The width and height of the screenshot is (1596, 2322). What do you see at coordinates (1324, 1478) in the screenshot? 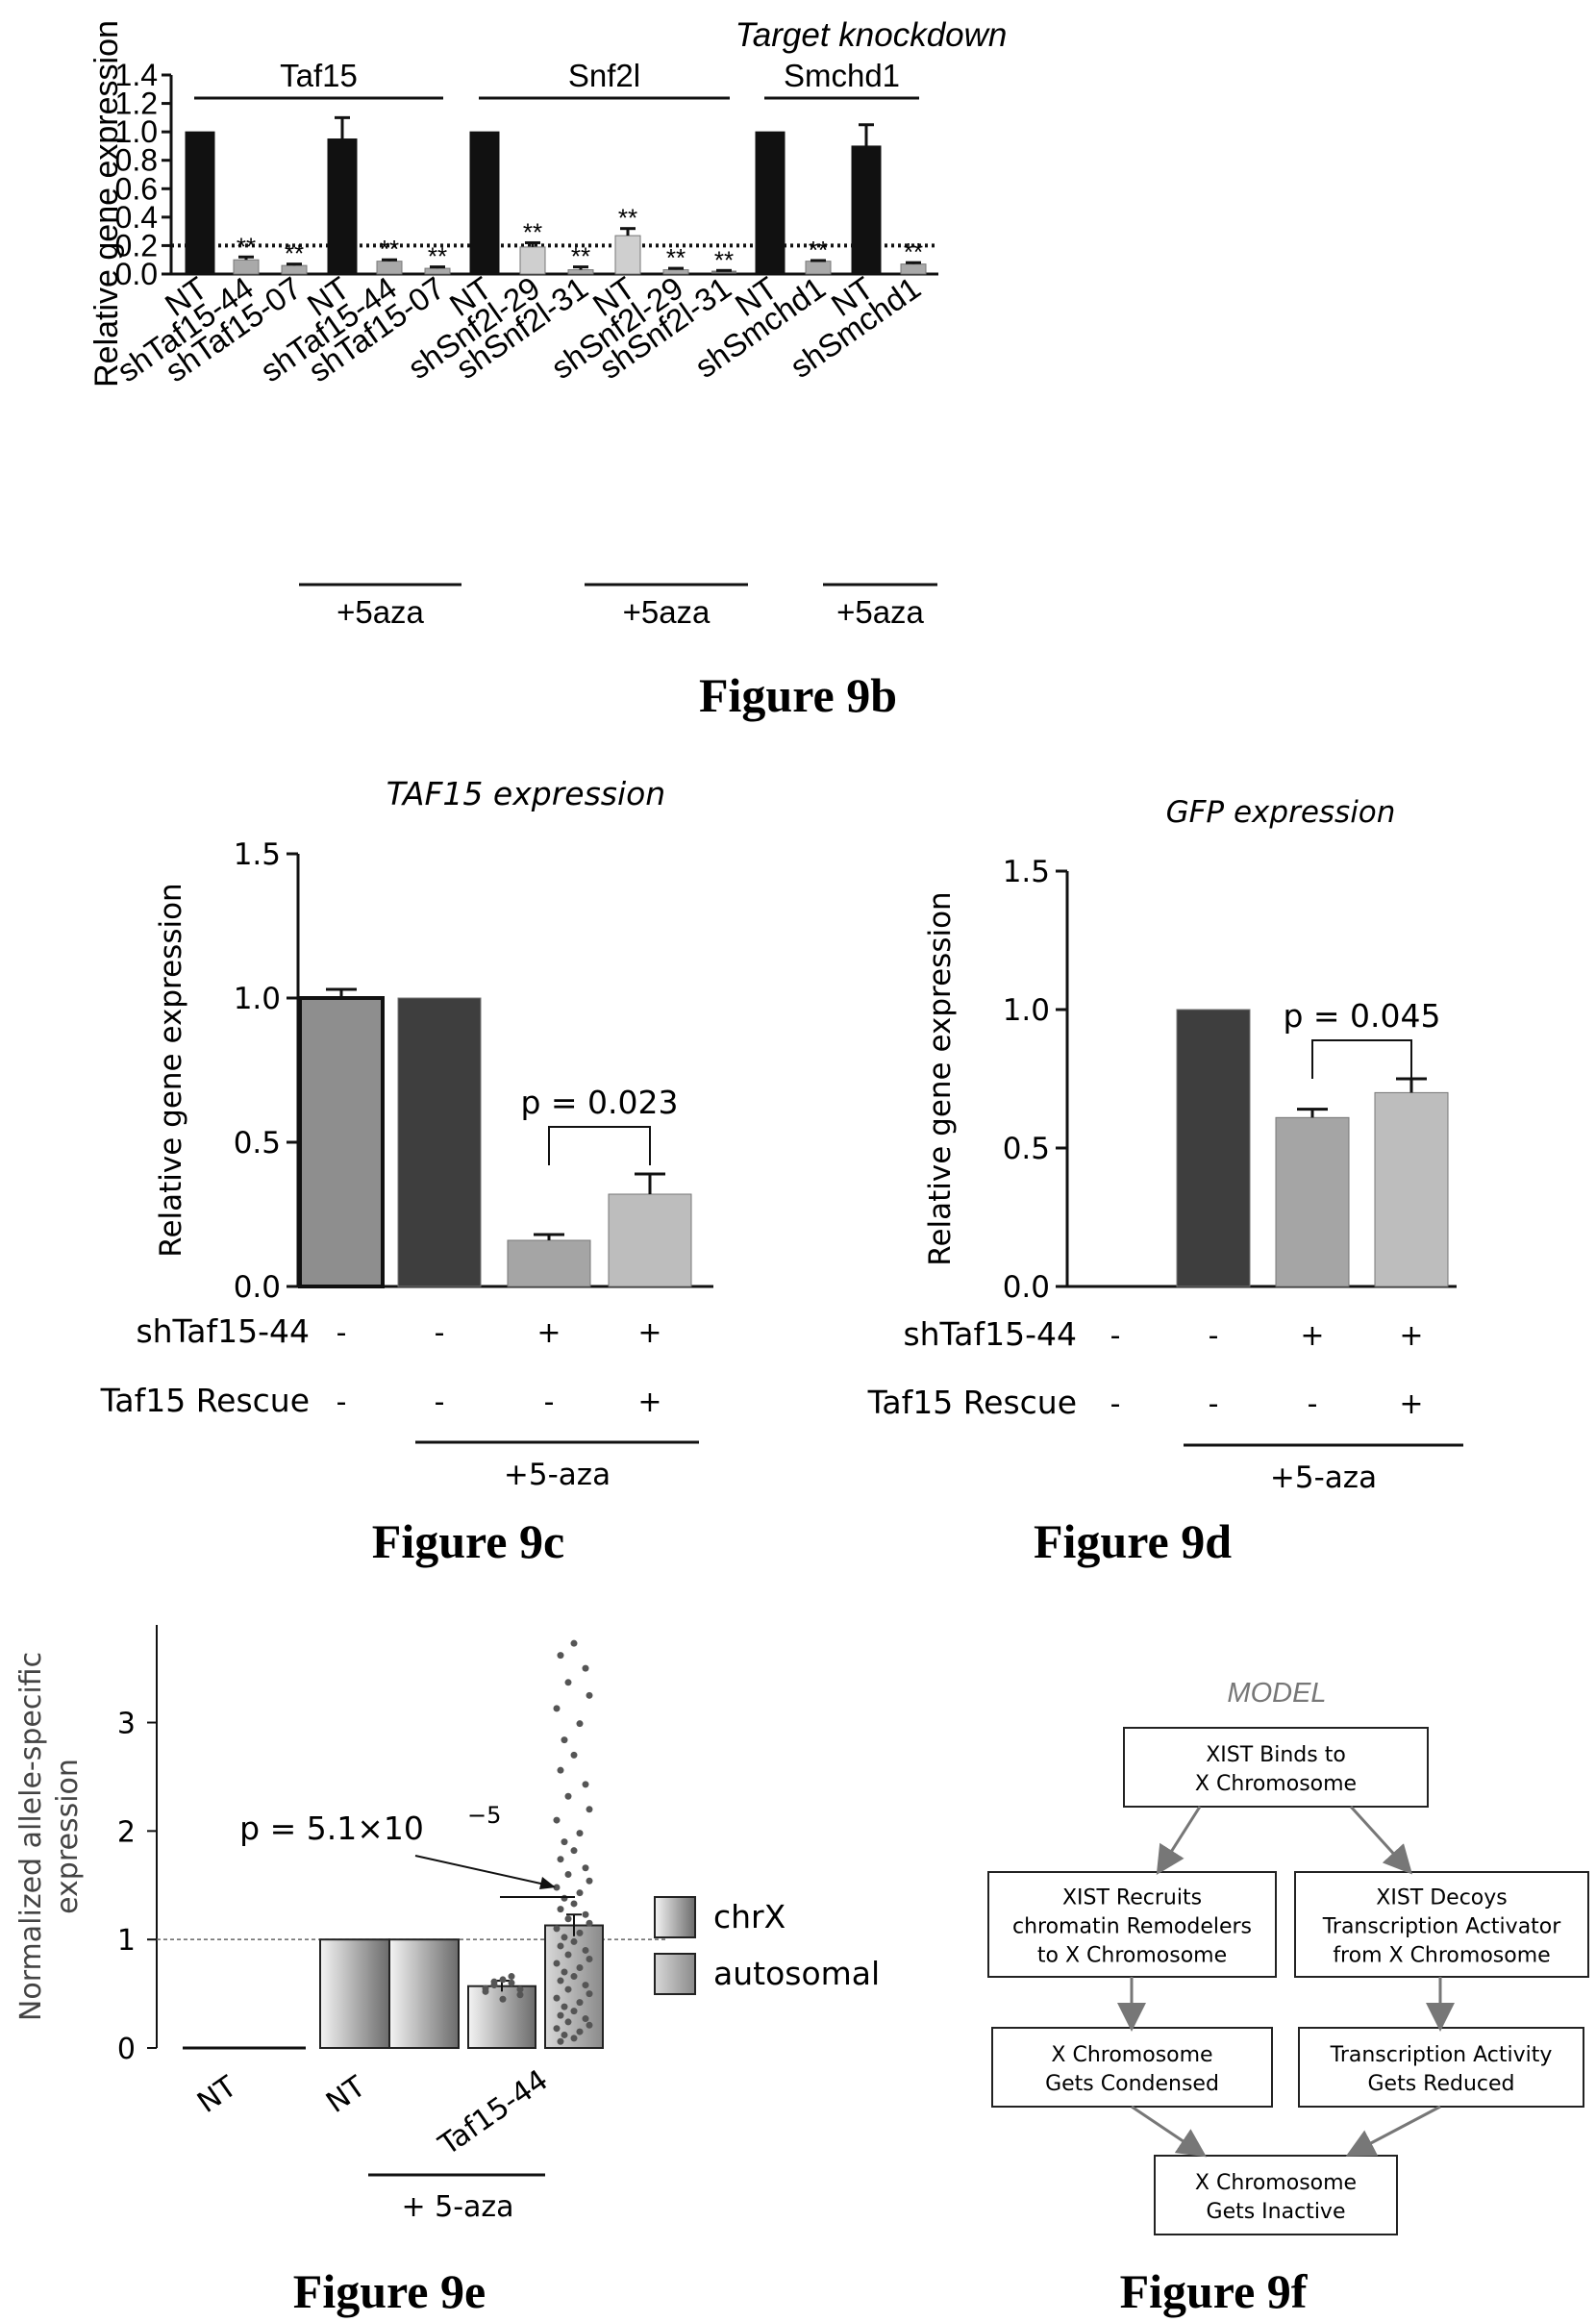
I see `fig9d-treatment-label: +5-aza` at bounding box center [1324, 1478].